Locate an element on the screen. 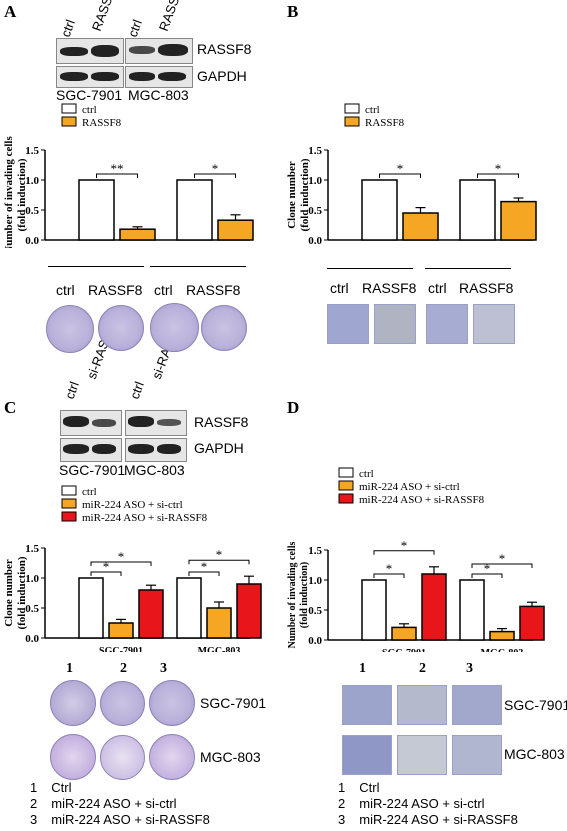  panel-label-d: D is located at coordinates (293, 407).